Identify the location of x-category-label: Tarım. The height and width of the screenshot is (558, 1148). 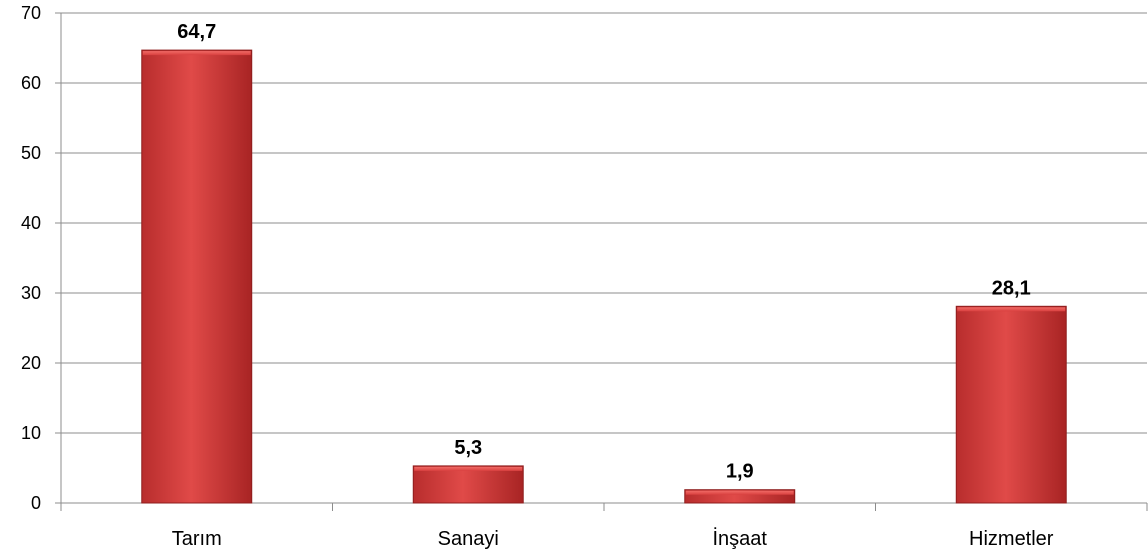
(197, 539).